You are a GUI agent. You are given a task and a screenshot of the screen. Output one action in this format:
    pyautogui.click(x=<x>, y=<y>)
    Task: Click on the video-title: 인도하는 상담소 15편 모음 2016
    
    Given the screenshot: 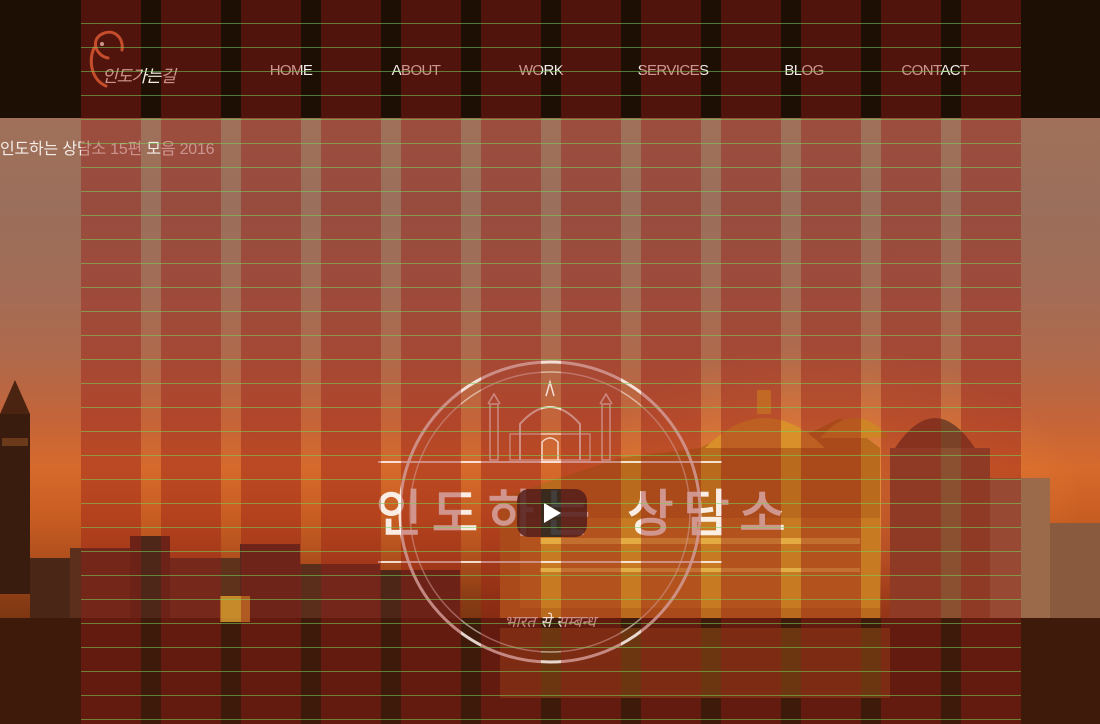 What is the action you would take?
    pyautogui.click(x=107, y=149)
    